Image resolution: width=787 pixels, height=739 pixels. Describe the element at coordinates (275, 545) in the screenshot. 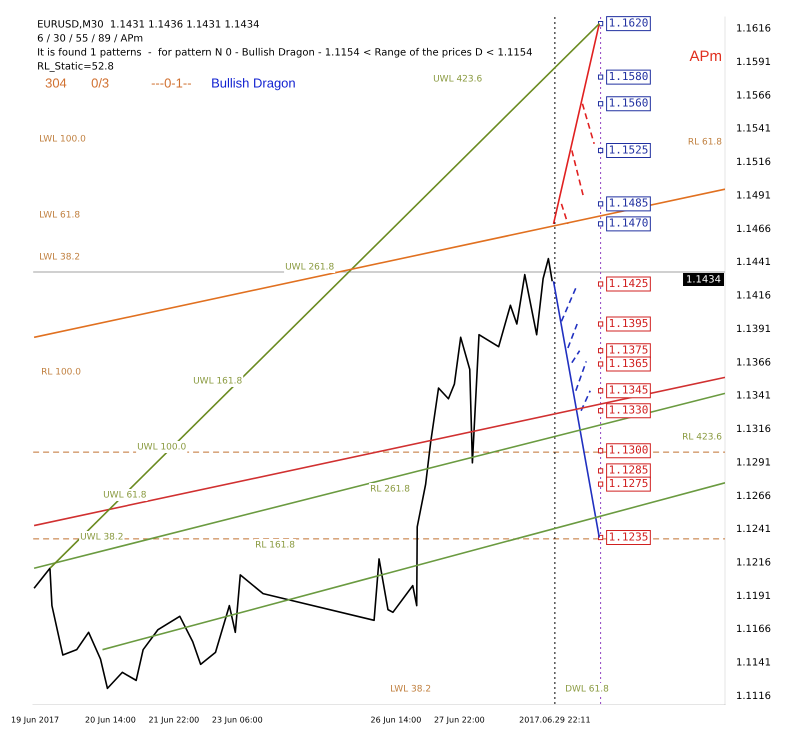

I see `annotation: RL 161.8` at that location.